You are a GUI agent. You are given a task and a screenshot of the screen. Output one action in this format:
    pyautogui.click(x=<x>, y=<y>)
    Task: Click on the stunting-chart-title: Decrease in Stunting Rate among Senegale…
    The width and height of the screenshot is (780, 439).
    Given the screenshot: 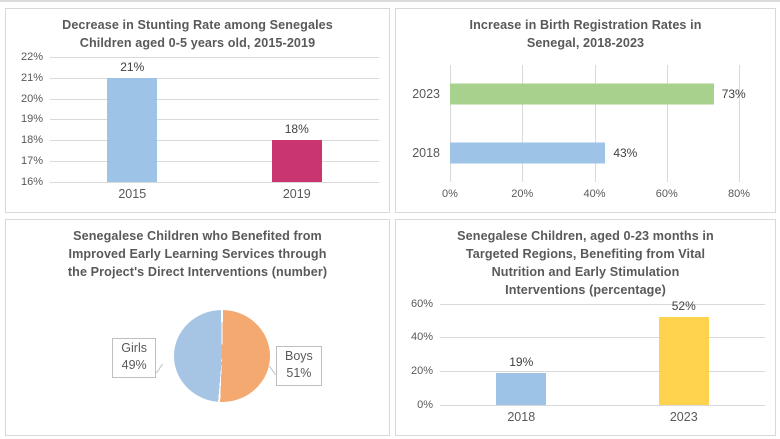 What is the action you would take?
    pyautogui.click(x=197, y=34)
    